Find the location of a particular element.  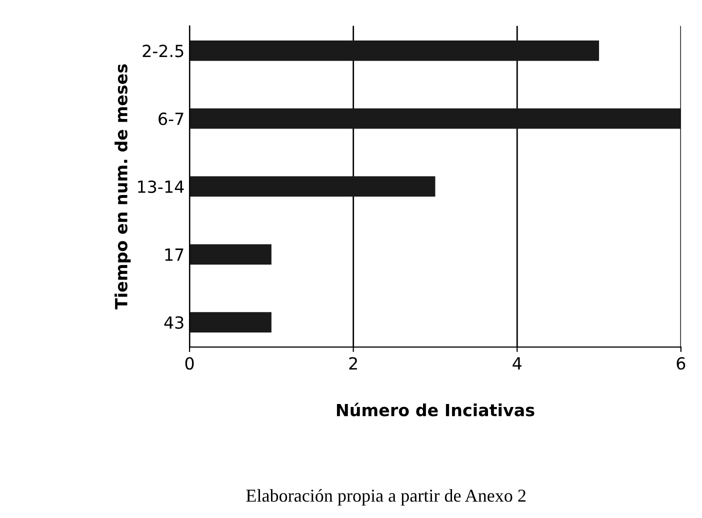

y-tick-label: 2-2.5 is located at coordinates (163, 51).